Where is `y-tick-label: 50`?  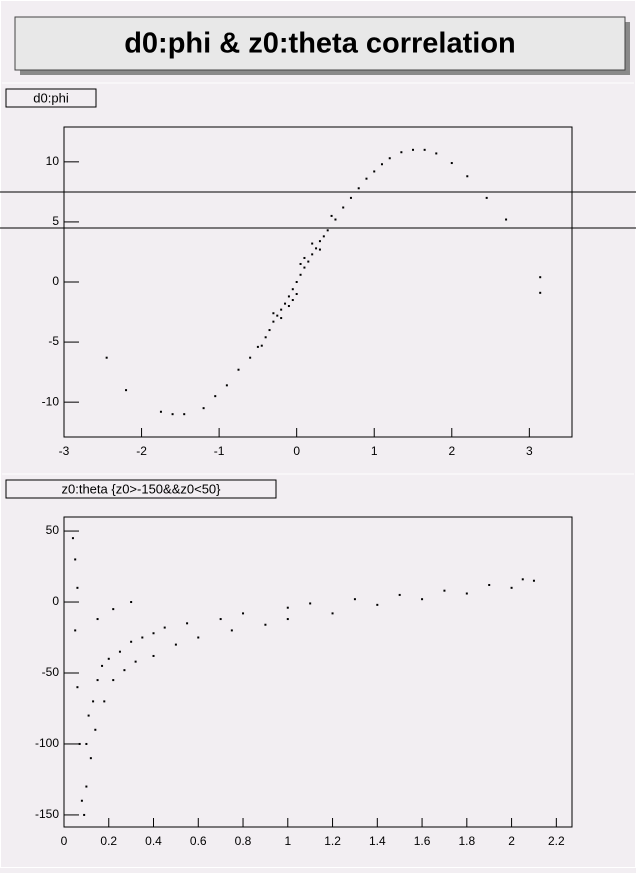 y-tick-label: 50 is located at coordinates (53, 530).